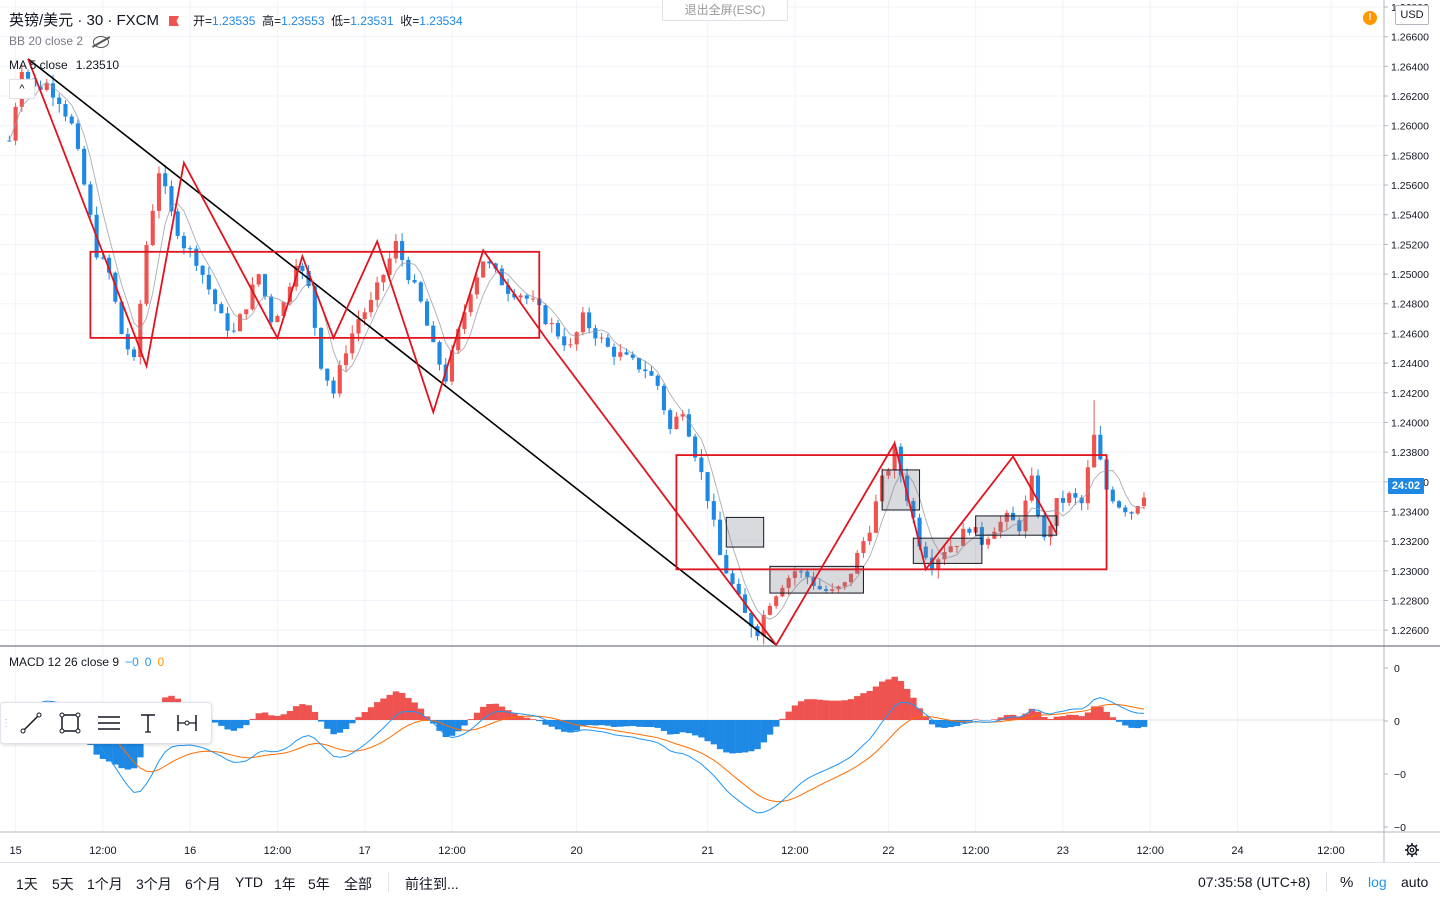 This screenshot has height=901, width=1440. What do you see at coordinates (1414, 882) in the screenshot?
I see `auto-scale-toggle: auto` at bounding box center [1414, 882].